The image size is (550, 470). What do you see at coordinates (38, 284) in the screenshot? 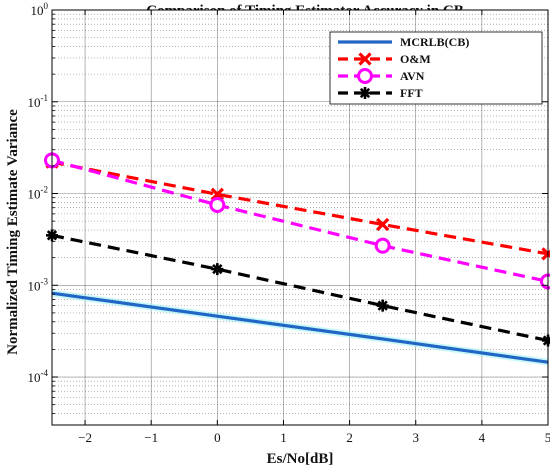
I see `y-tick-label: 10⁻³` at bounding box center [38, 284].